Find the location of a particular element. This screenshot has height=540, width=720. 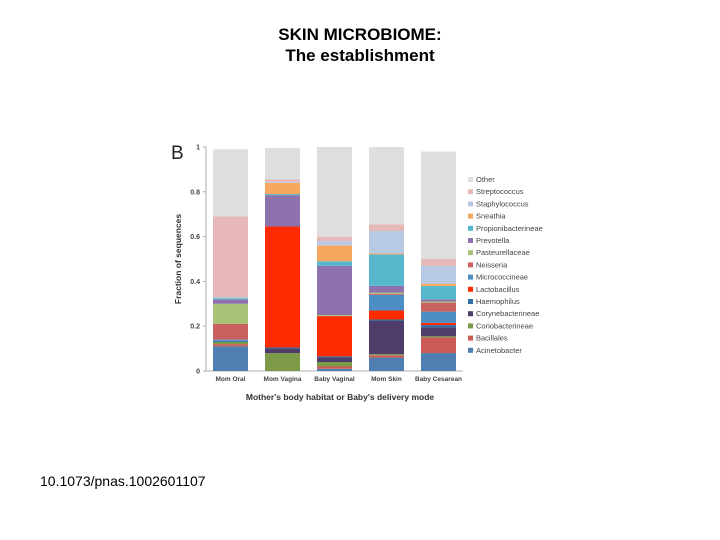

legend-item: Coriobacterineae is located at coordinates (500, 325).